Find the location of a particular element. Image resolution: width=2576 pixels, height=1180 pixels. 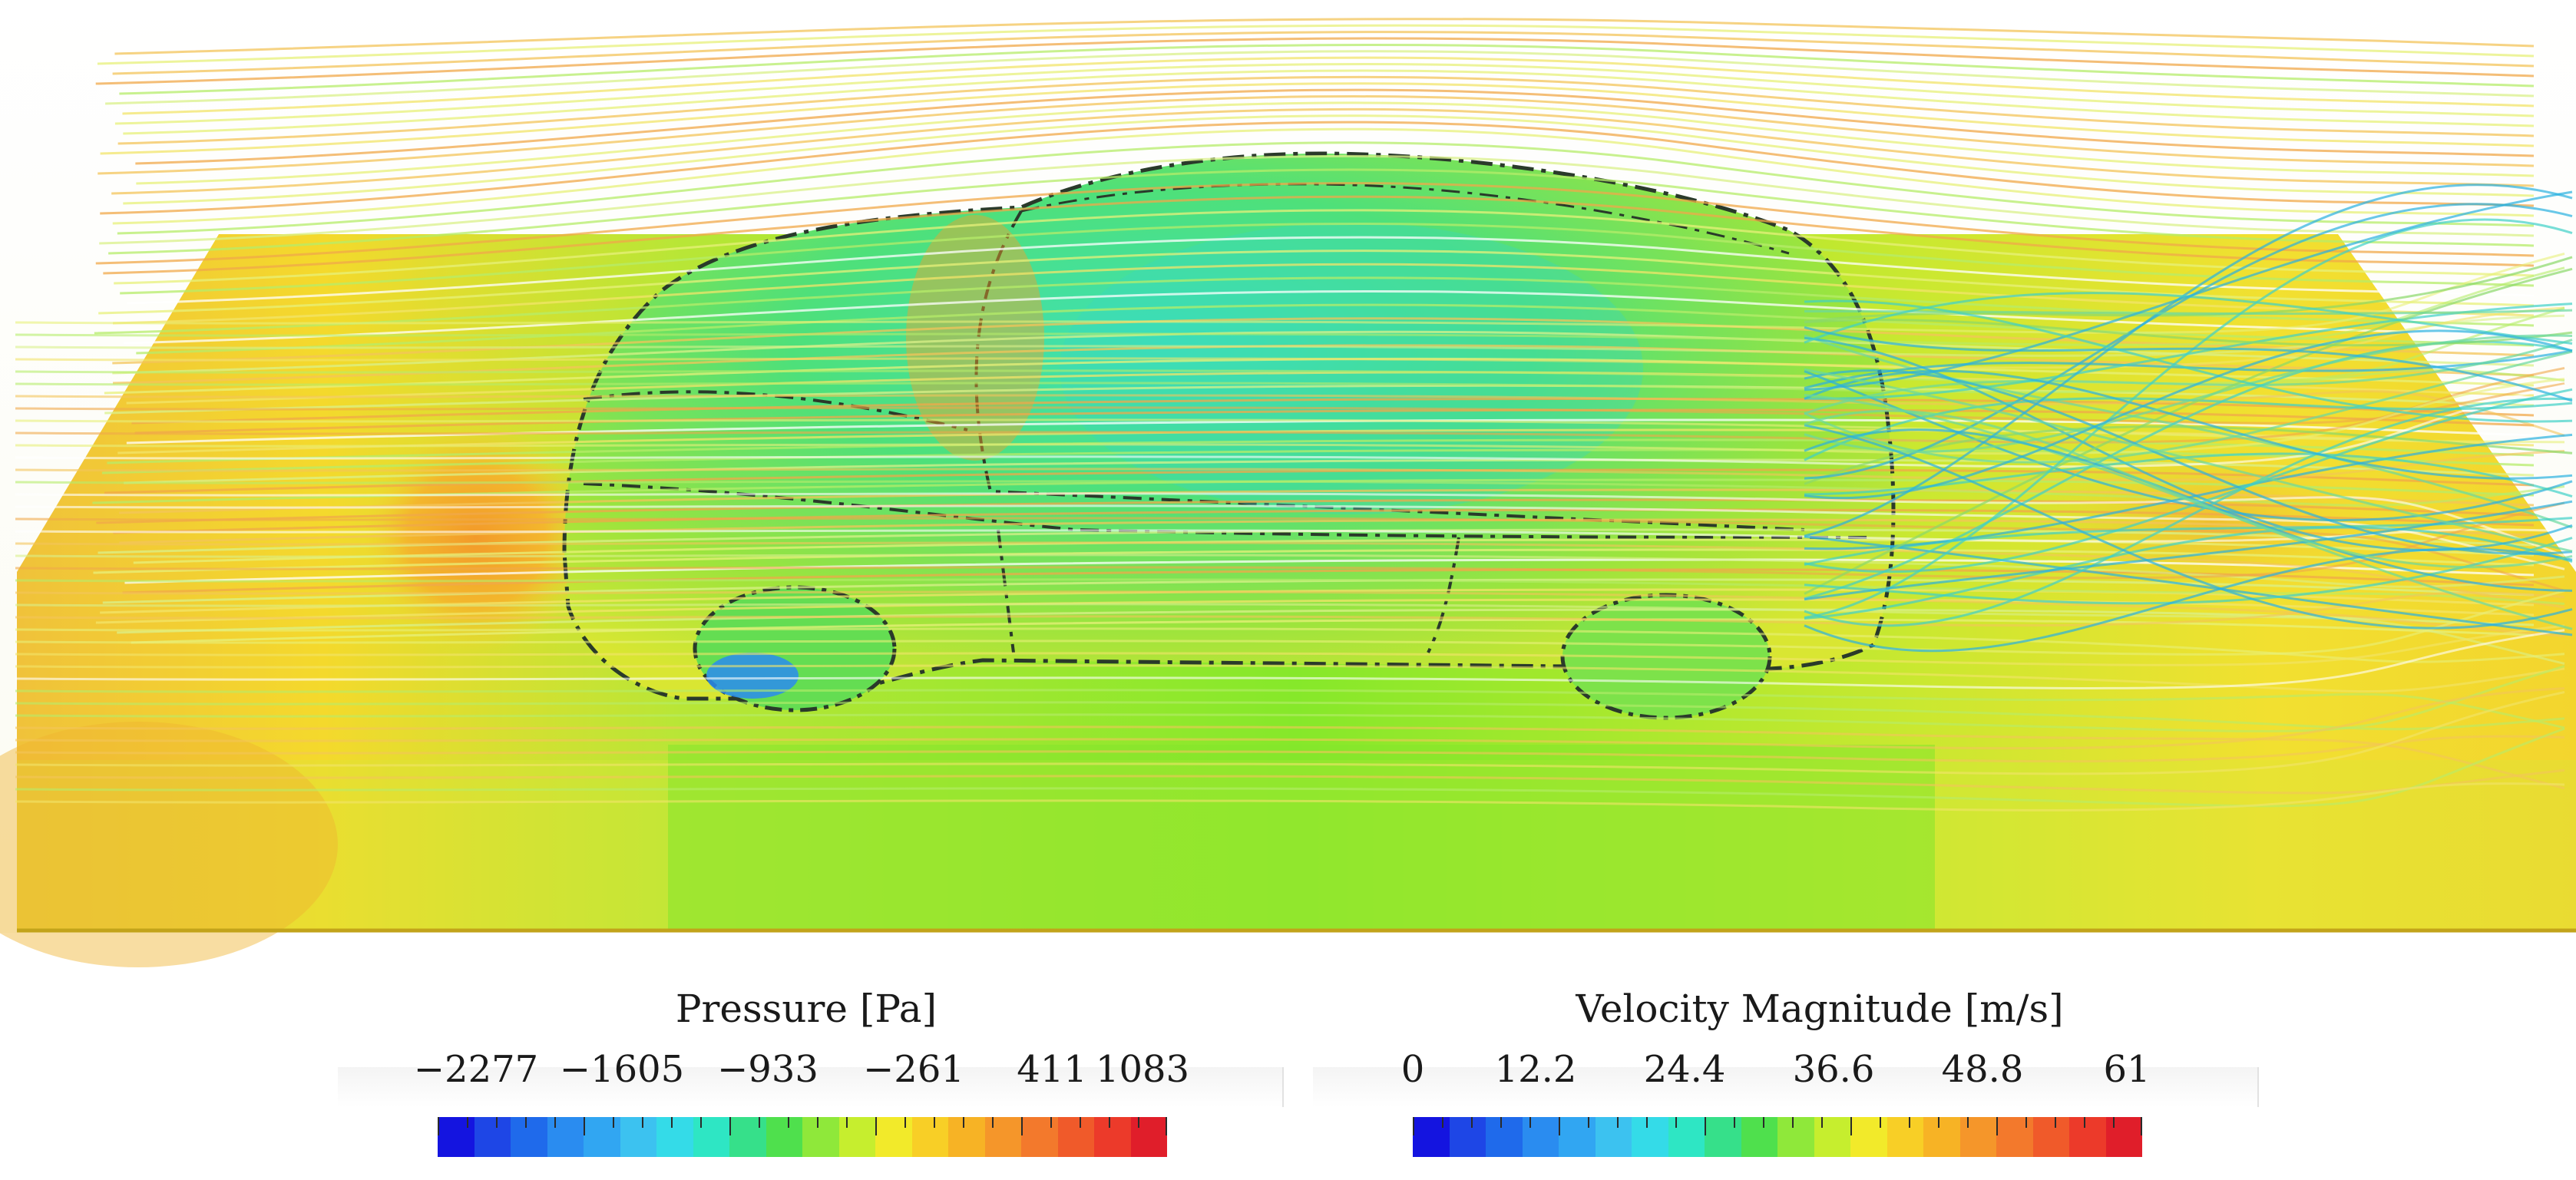

tick-label: −1605 is located at coordinates (622, 1069).